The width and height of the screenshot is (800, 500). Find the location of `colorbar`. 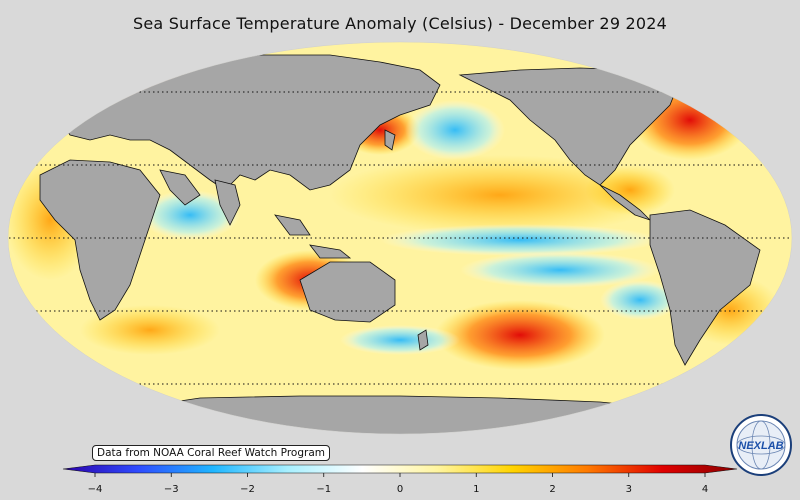

colorbar is located at coordinates (400, 470).